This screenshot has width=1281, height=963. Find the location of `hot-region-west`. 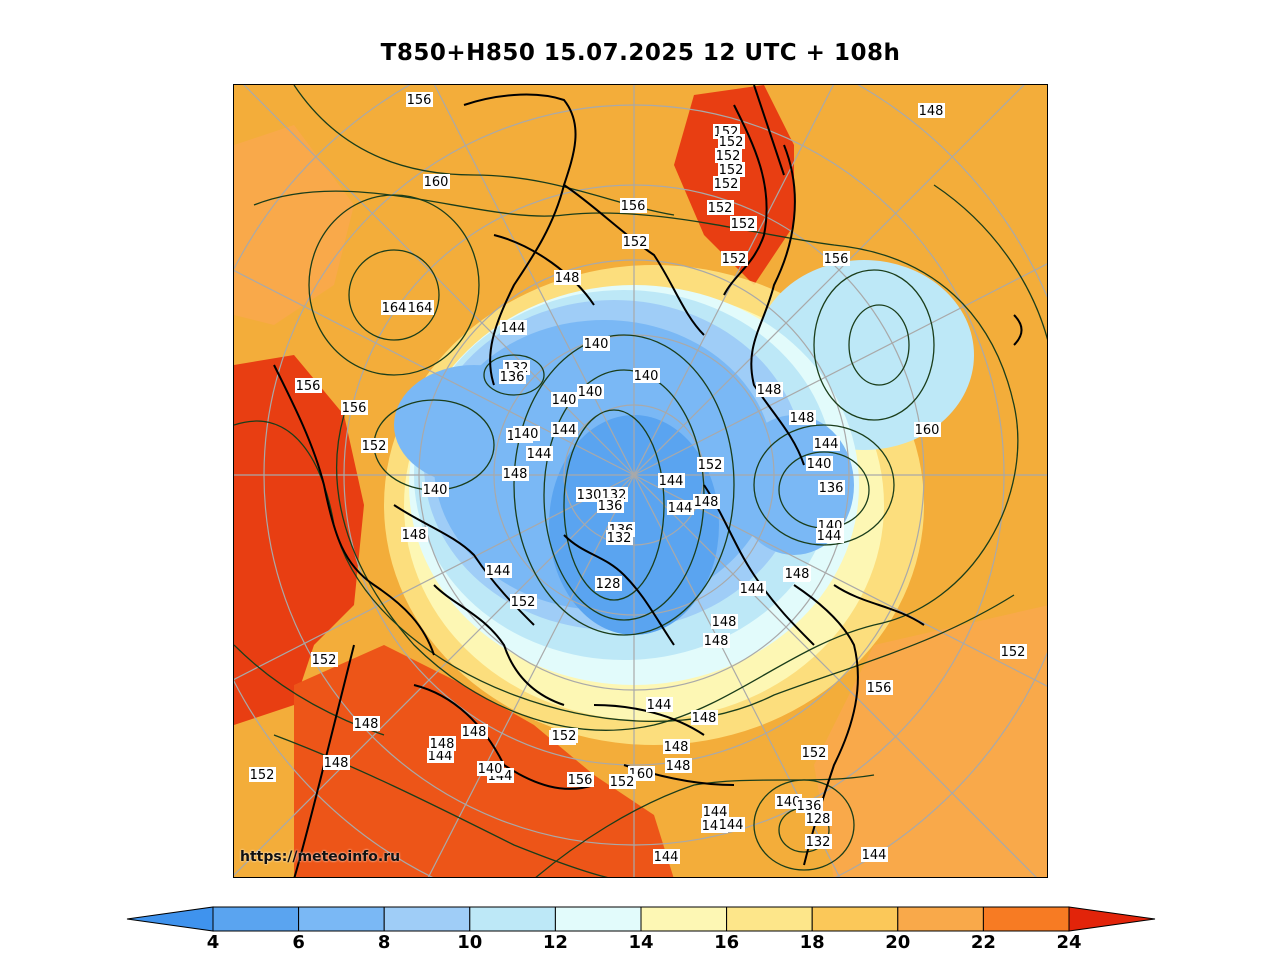

hot-region-west is located at coordinates (299, 540).